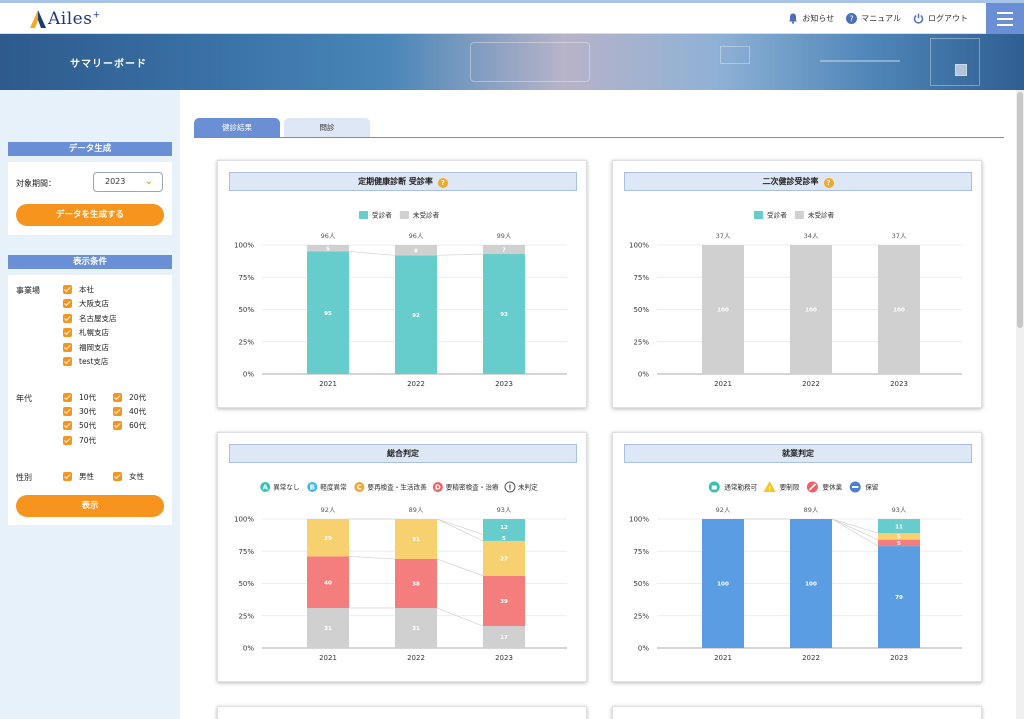 The height and width of the screenshot is (719, 1024). What do you see at coordinates (416, 510) in the screenshot?
I see `bar-total-label: 89人` at bounding box center [416, 510].